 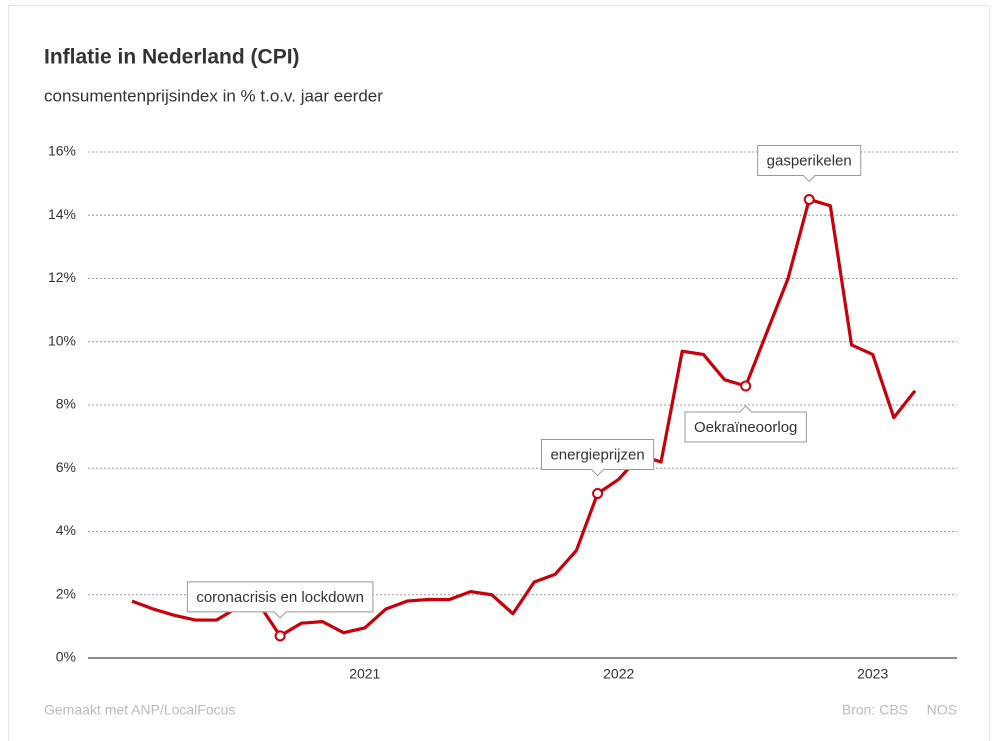 I want to click on annotation-label: energieprijzen, so click(x=597, y=455).